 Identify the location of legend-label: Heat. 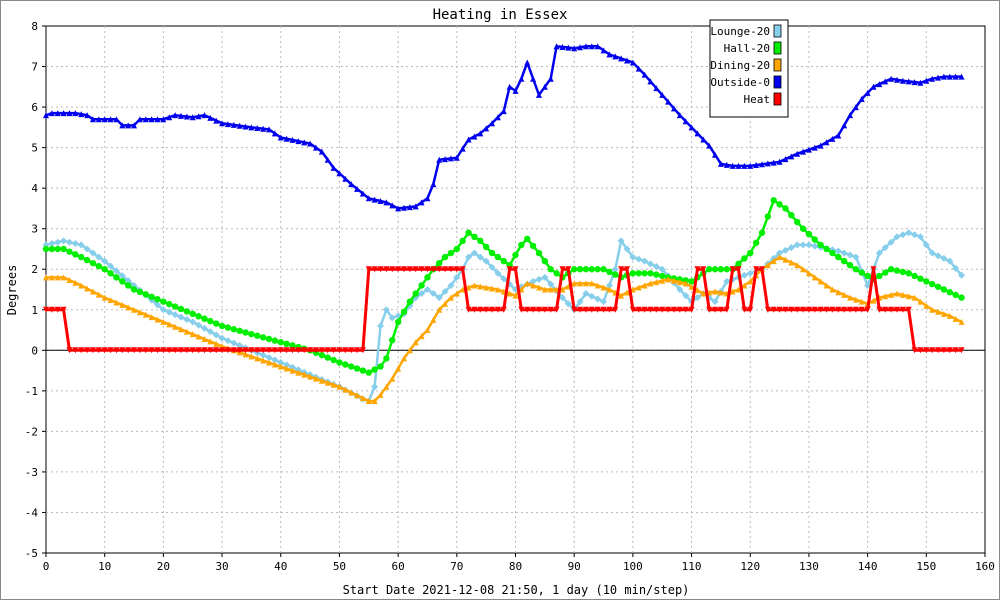
(757, 99).